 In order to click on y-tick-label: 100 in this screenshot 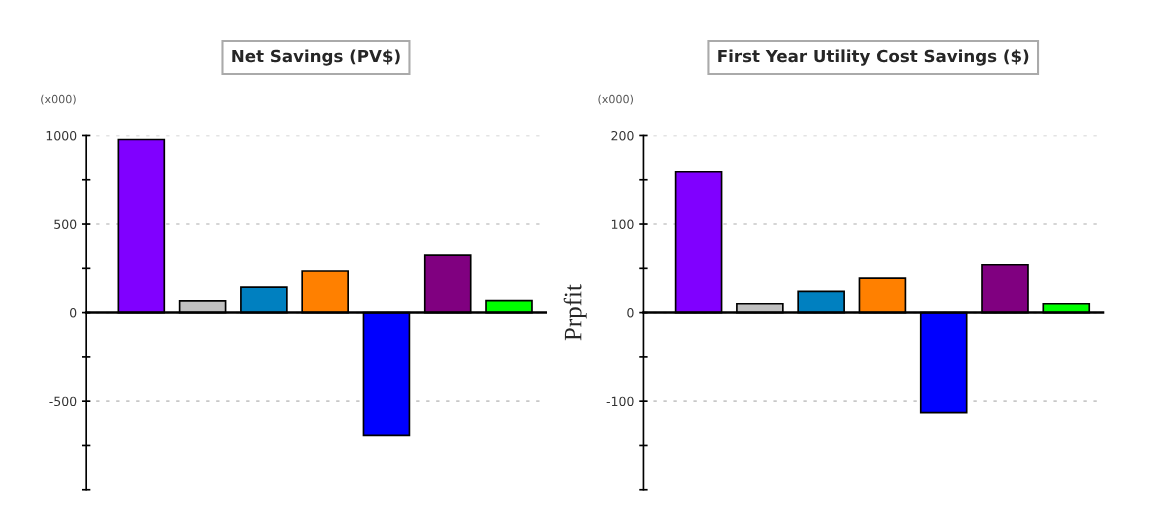, I will do `click(622, 224)`.